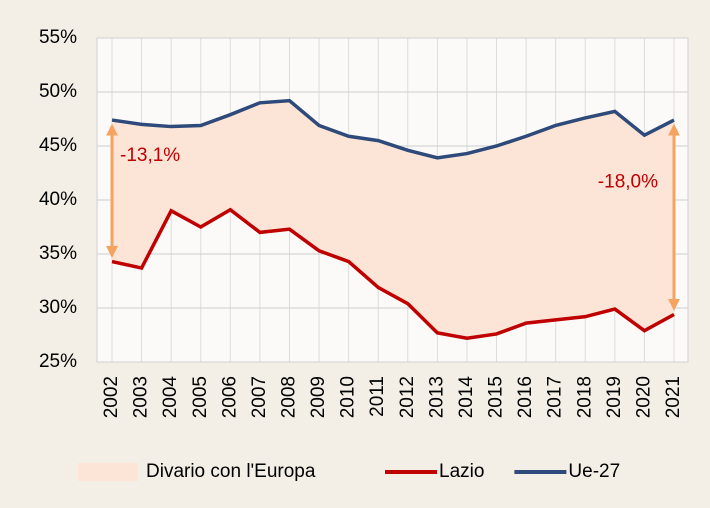 Image resolution: width=710 pixels, height=508 pixels. What do you see at coordinates (525, 397) in the screenshot?
I see `x-tick-label: 2016` at bounding box center [525, 397].